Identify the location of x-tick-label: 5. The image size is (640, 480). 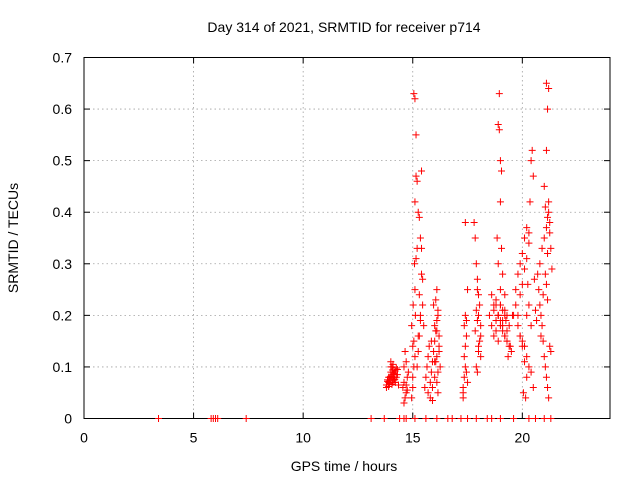
(194, 438).